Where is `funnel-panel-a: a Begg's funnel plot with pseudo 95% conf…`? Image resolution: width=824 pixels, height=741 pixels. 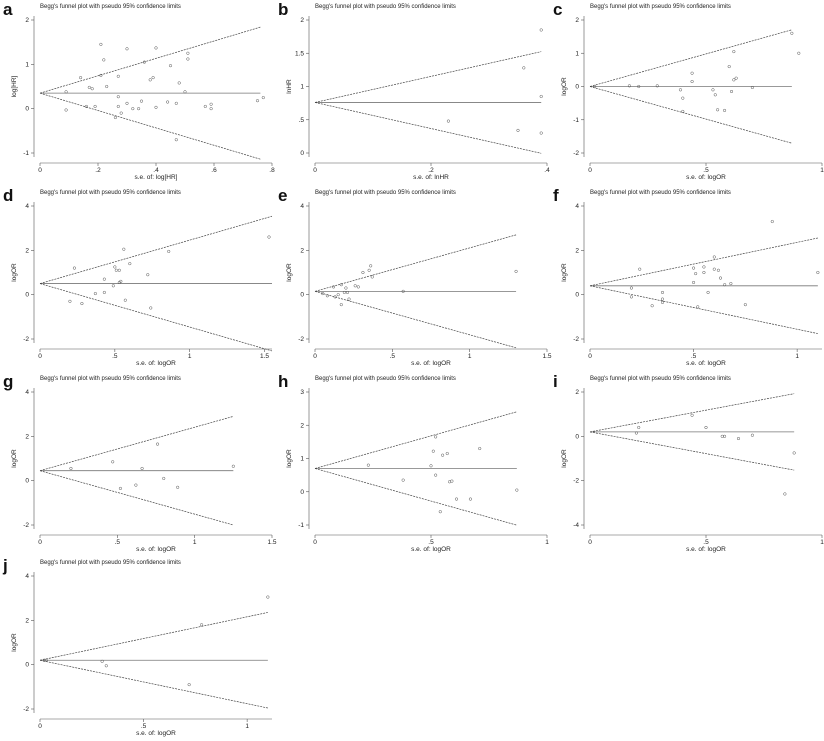
funnel-panel-a: a Begg's funnel plot with pseudo 95% conf… is located at coordinates (137, 92).